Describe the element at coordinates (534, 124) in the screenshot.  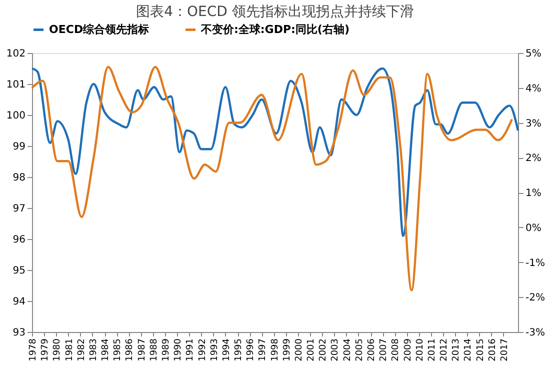
I see `y2-tick-label: 3%` at that location.